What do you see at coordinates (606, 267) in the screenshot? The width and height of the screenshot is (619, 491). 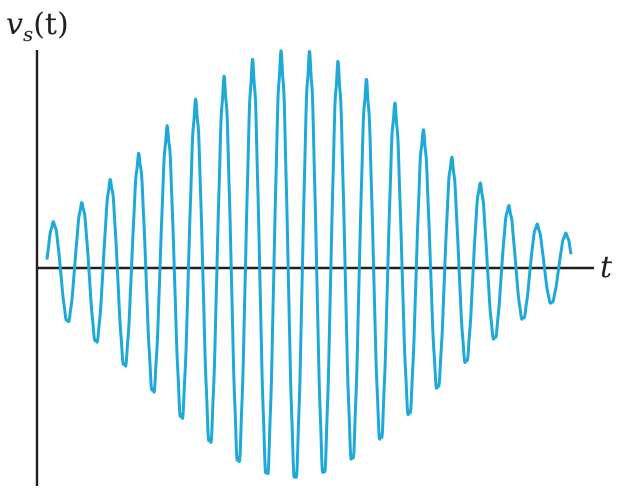 I see `x-axis-label: t` at bounding box center [606, 267].